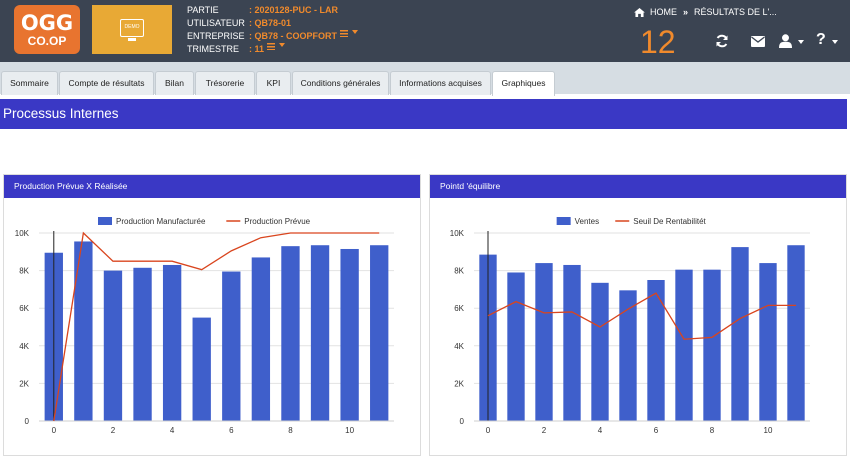 The image size is (850, 459). I want to click on tab-tresorerie: Trésorerie, so click(225, 83).